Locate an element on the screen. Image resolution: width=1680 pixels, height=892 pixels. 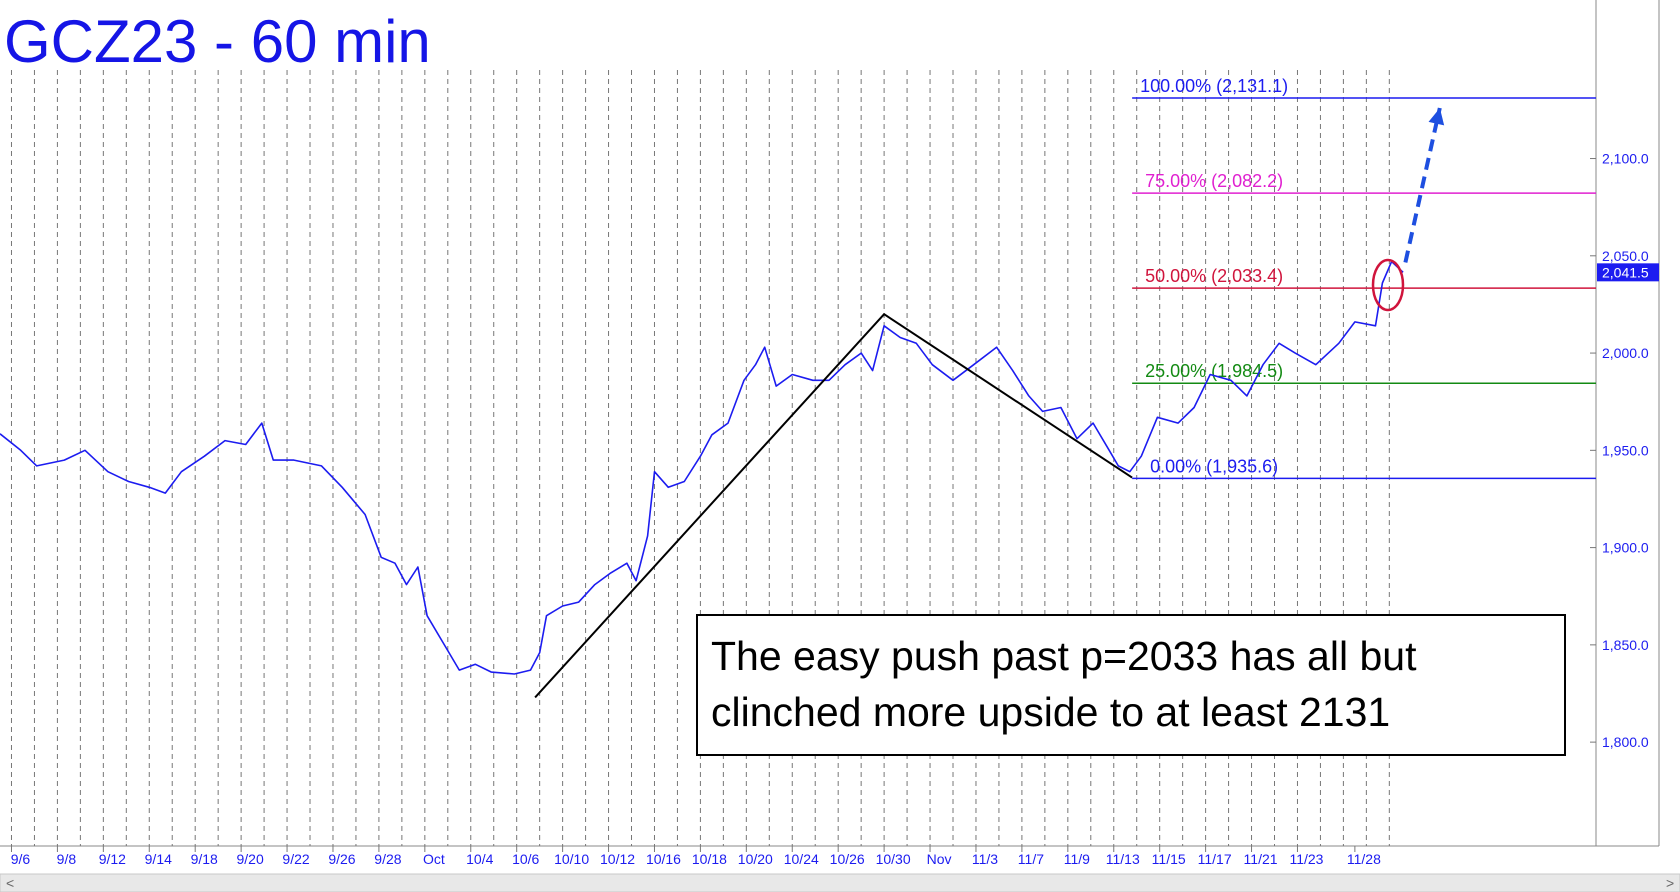
x-tick-label: 10/10 is located at coordinates (571, 859).